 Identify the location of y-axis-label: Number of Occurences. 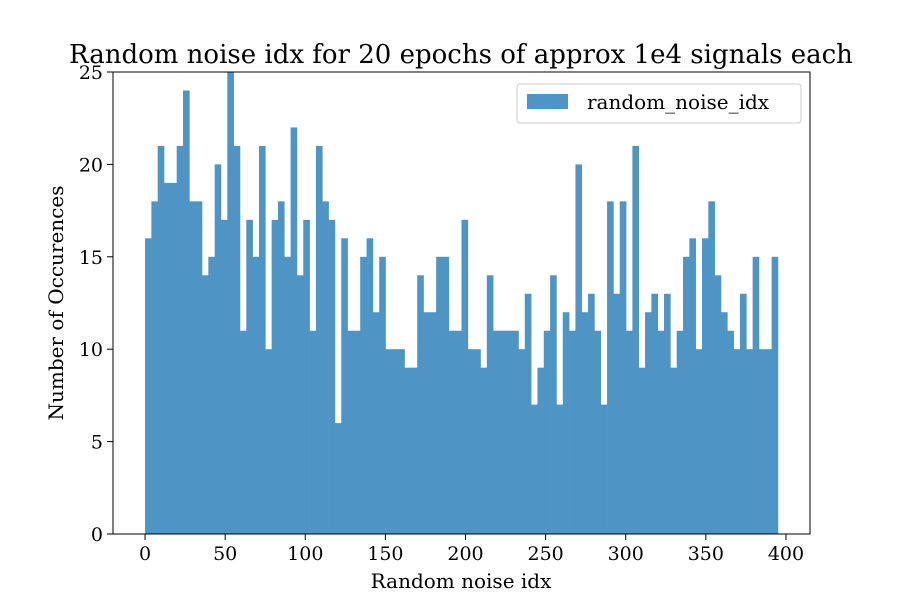
(56, 303).